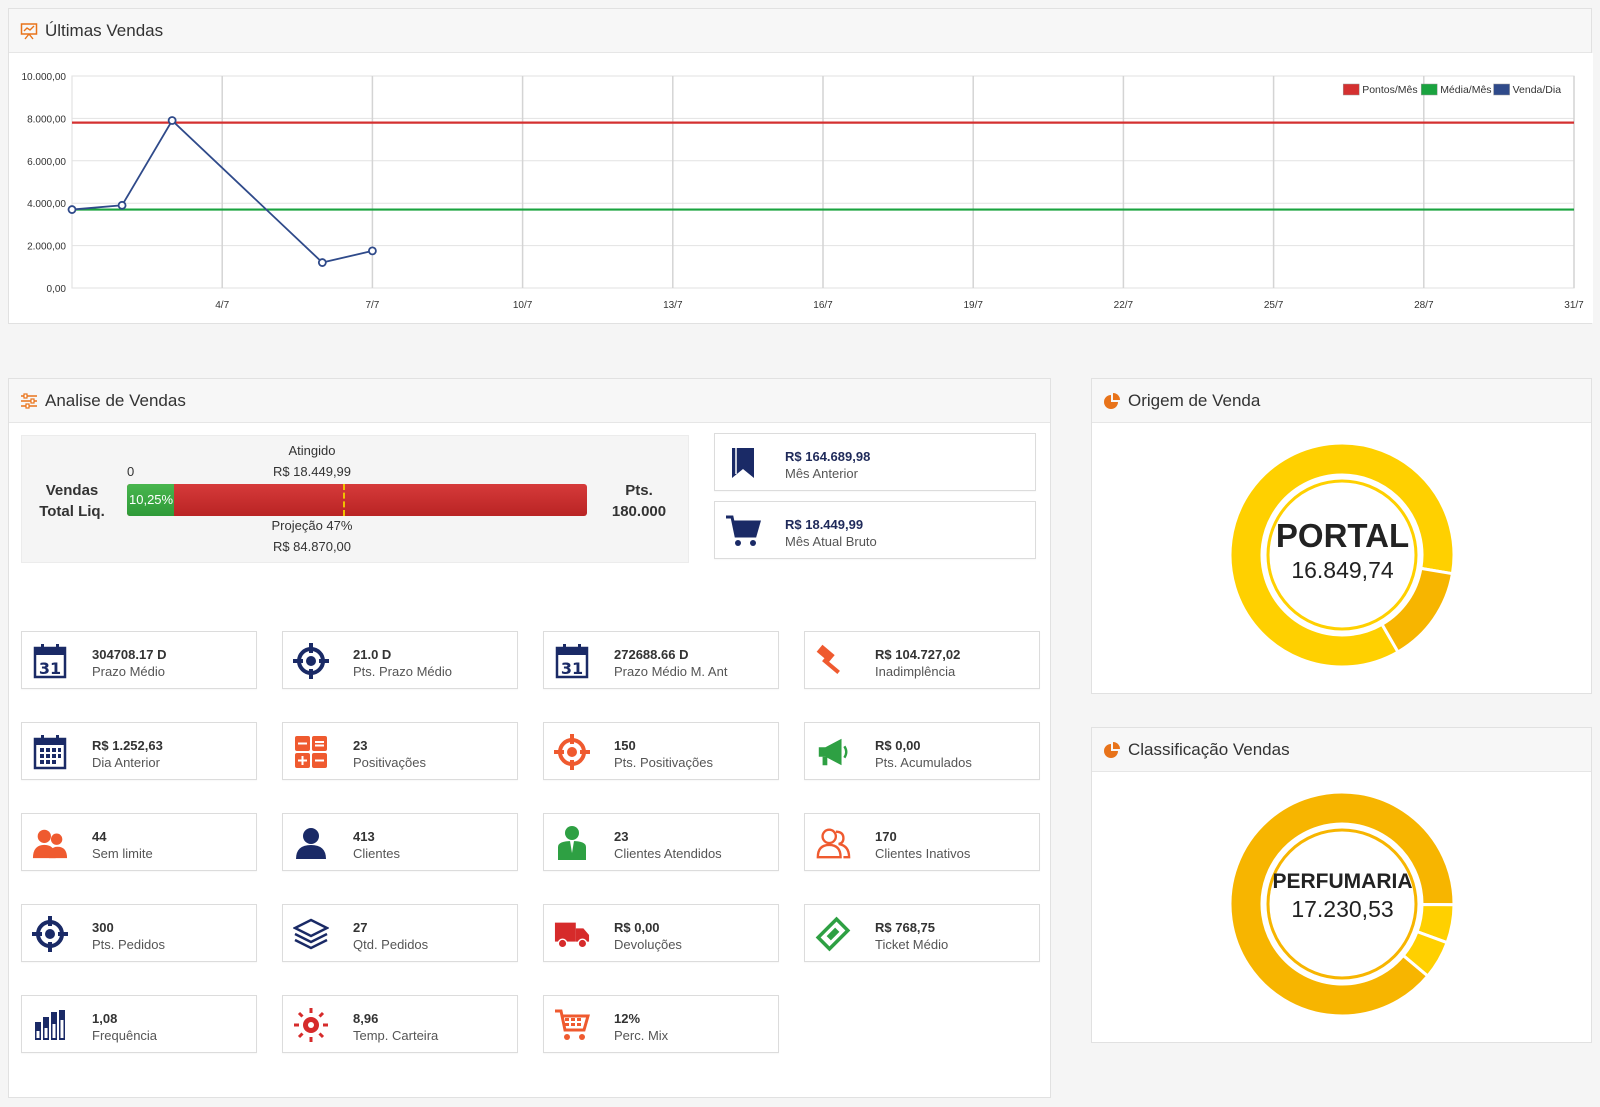 The height and width of the screenshot is (1107, 1600). Describe the element at coordinates (57, 289) in the screenshot. I see `y-tick-label: 0,00` at that location.